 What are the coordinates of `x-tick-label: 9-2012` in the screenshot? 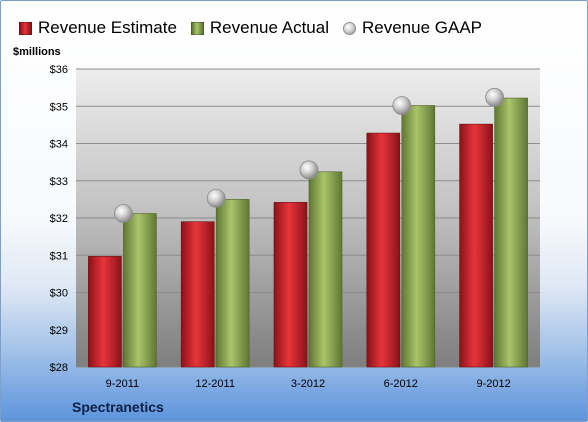 It's located at (493, 384).